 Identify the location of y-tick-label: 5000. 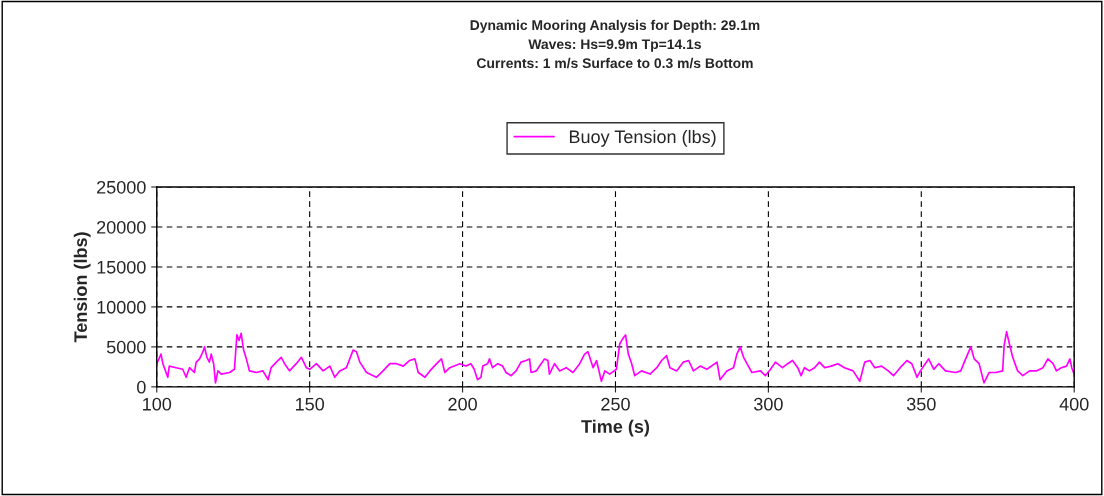
(126, 347).